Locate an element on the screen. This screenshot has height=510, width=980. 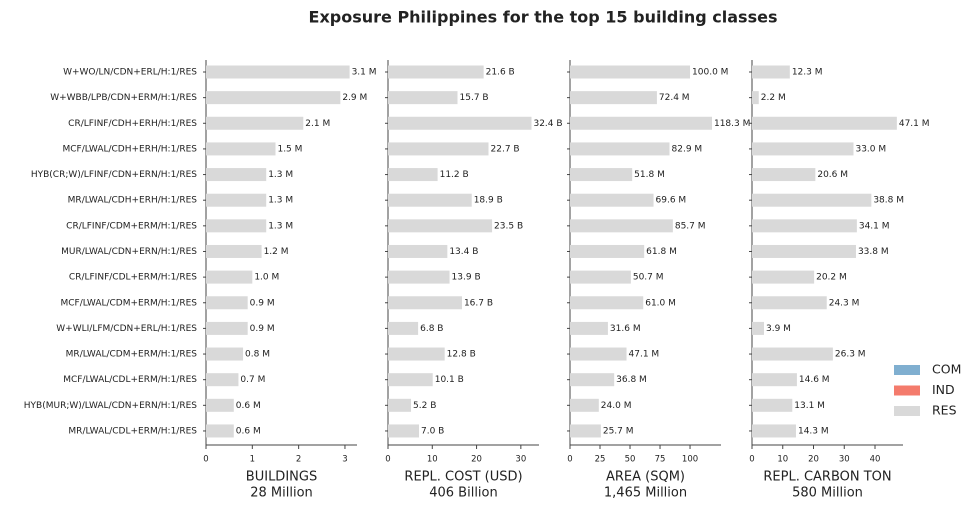
value-label: 15.7 B is located at coordinates (474, 98).